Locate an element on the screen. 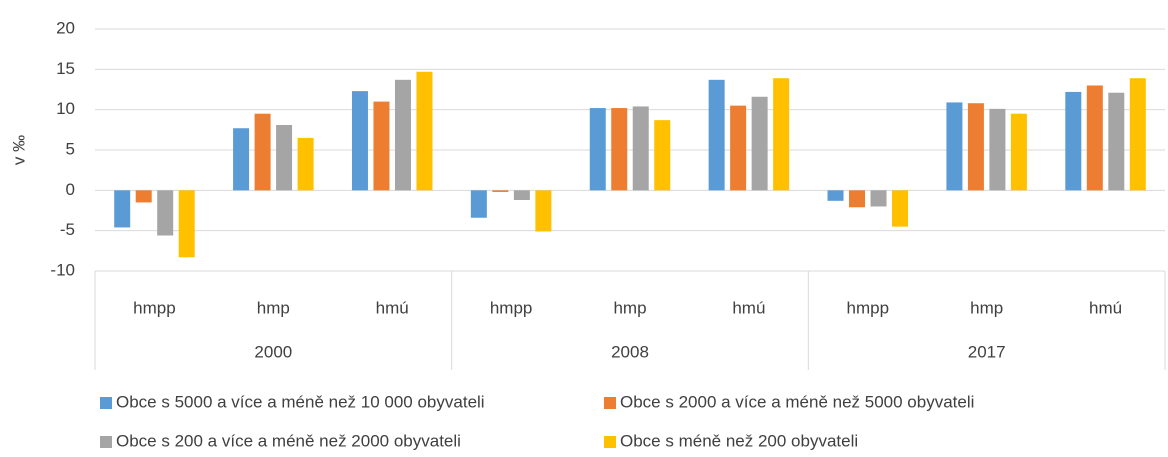  y-tick-label: 20 is located at coordinates (65, 27).